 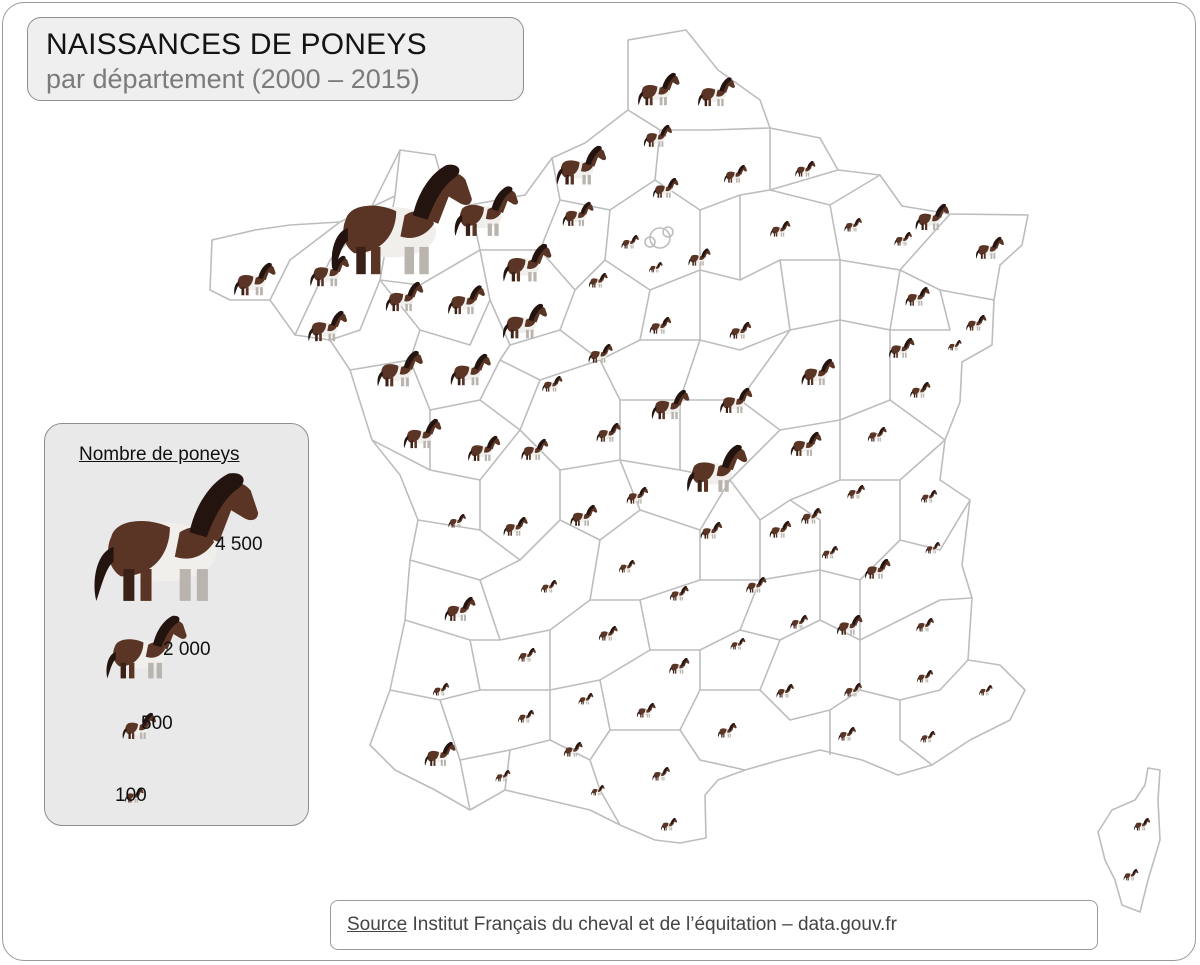 What do you see at coordinates (187, 649) in the screenshot?
I see `legend-value-2000: 2 000` at bounding box center [187, 649].